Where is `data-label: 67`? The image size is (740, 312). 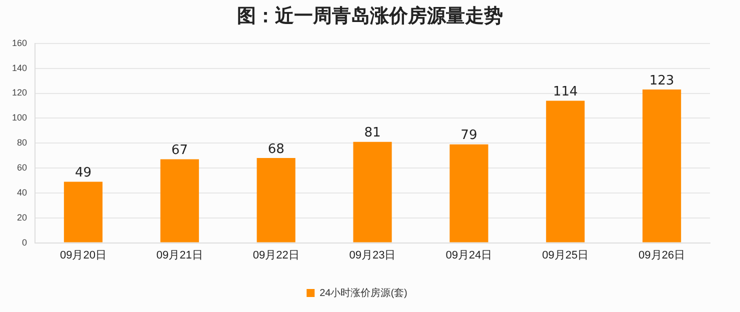
data-label: 67 is located at coordinates (179, 150).